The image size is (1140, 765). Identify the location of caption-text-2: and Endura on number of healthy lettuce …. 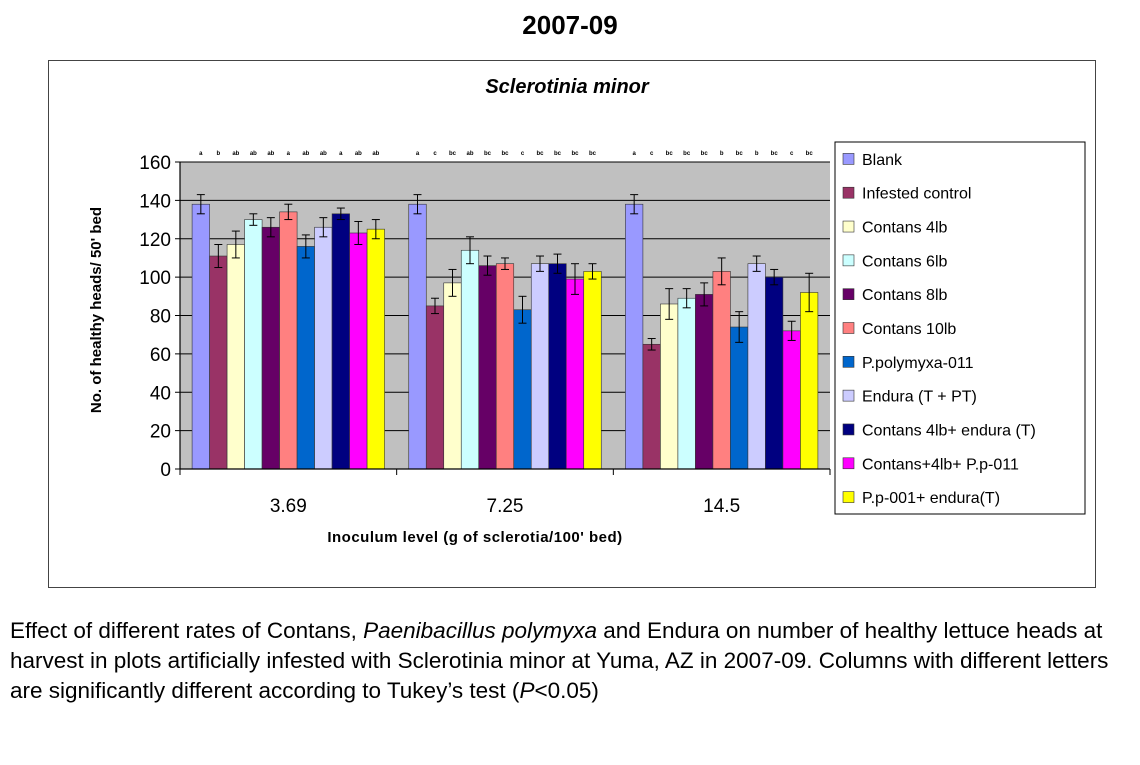
(559, 660).